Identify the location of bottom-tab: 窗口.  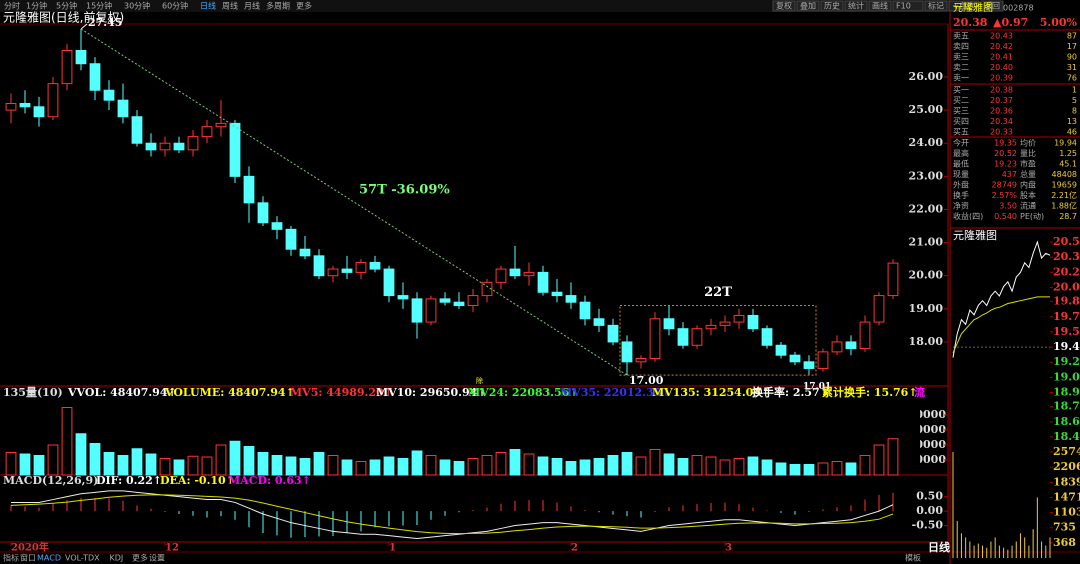
(28, 558).